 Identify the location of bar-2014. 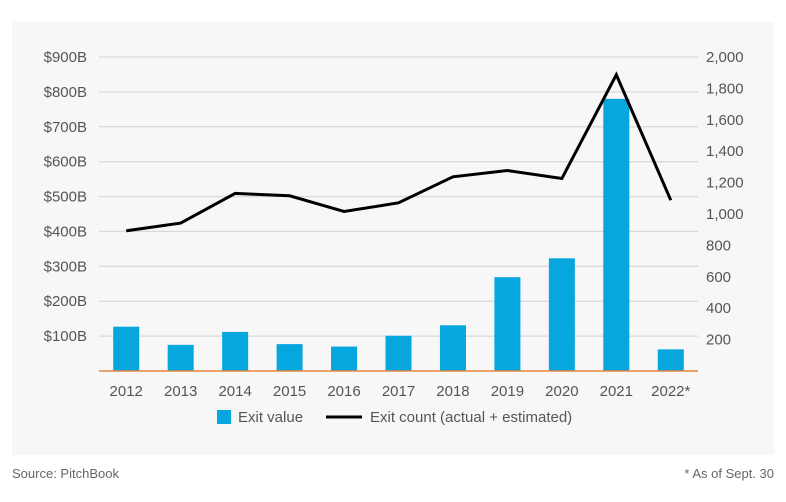
(235, 351).